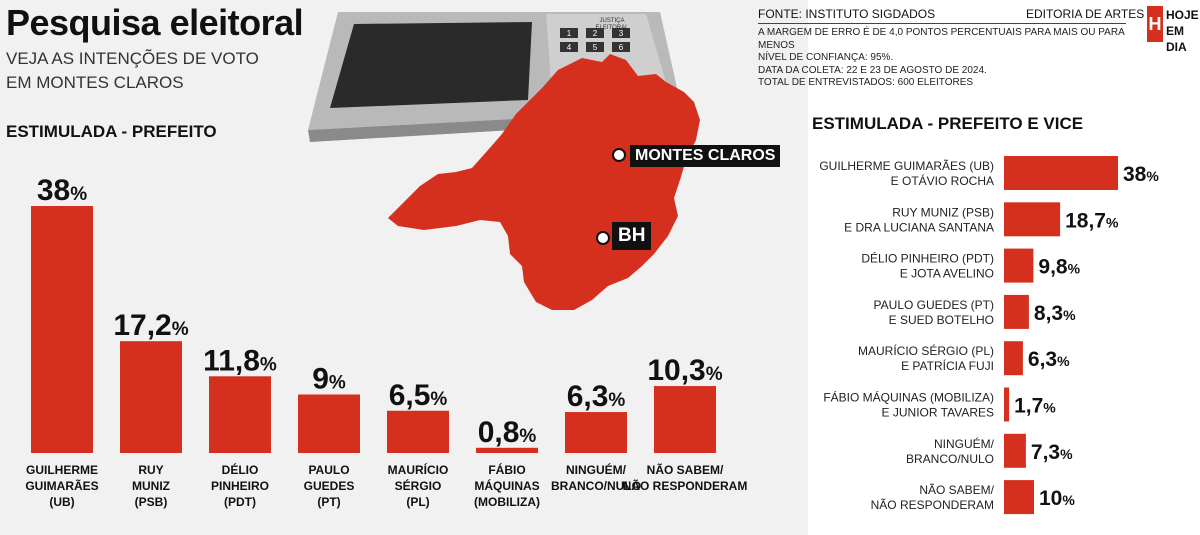 This screenshot has width=1200, height=535. What do you see at coordinates (826, 57) in the screenshot?
I see `note-line: NÍVEL DE CONFIANÇA: 95%.` at bounding box center [826, 57].